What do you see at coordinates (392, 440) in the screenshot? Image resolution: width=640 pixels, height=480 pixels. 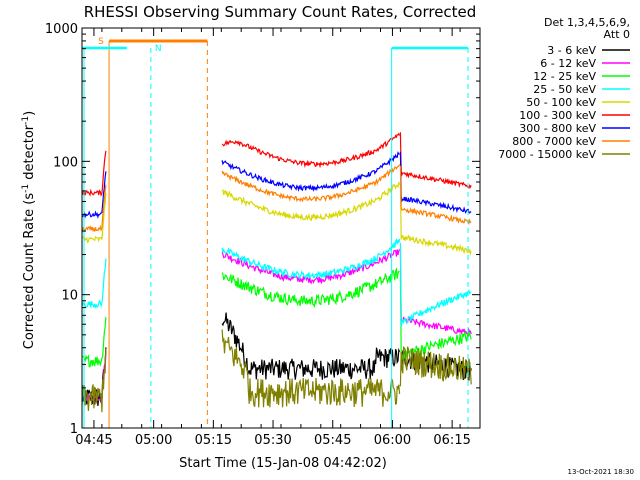 I see `x-tick-label-5: 06:00` at bounding box center [392, 440].